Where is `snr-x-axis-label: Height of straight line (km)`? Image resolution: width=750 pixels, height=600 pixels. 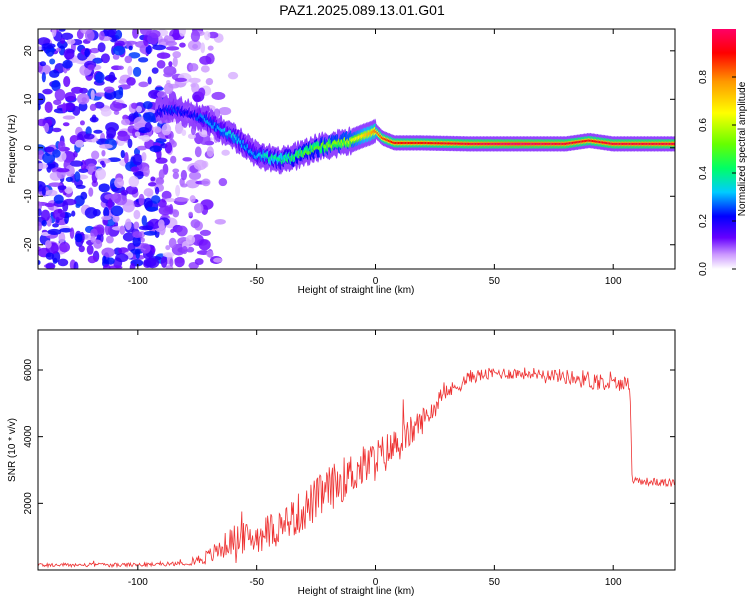
snr-x-axis-label: Height of straight line (km) is located at coordinates (356, 591).